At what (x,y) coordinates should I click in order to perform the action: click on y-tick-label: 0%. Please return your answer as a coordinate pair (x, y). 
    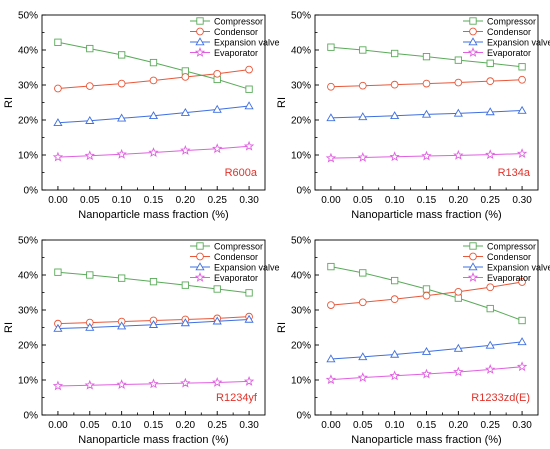
    Looking at the image, I should click on (31, 416).